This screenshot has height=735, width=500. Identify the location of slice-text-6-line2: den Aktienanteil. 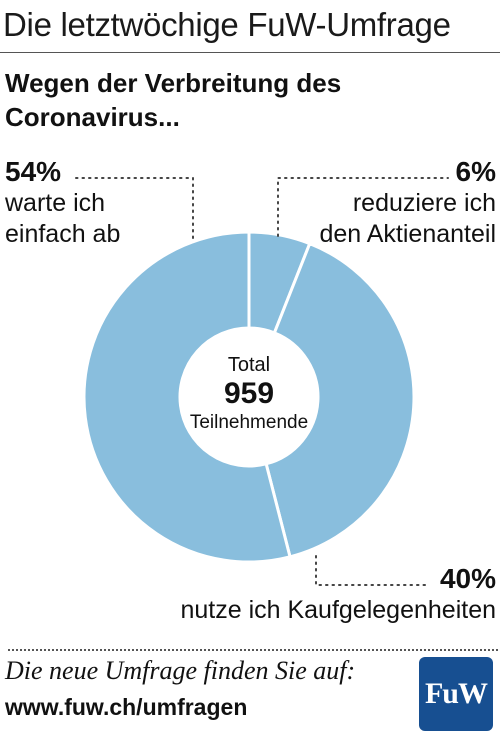
(407, 234).